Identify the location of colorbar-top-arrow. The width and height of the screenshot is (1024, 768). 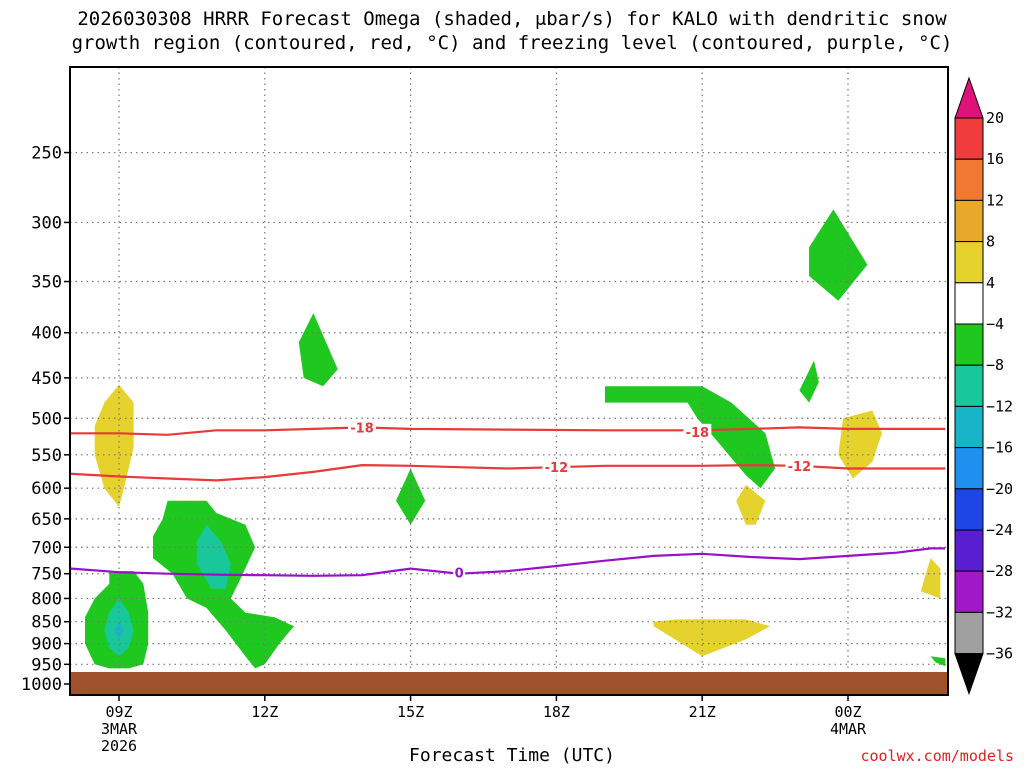
(969, 97).